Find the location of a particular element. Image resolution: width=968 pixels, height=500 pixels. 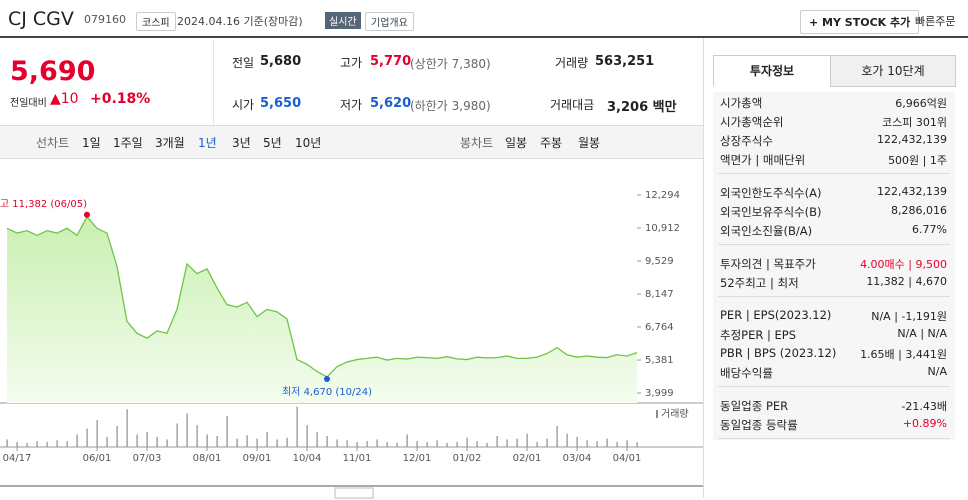

x-tick-label: 10/04 is located at coordinates (307, 458).